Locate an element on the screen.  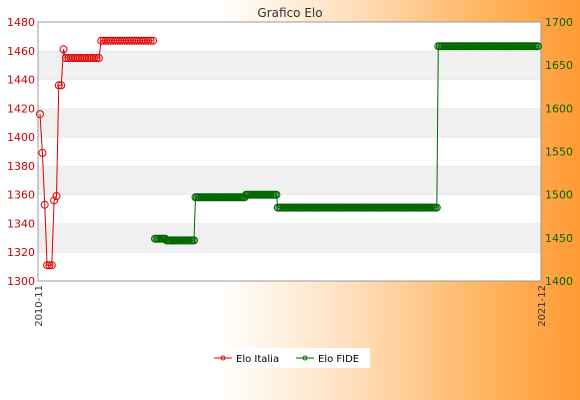
left-axis-ticks: 1300 1320 1340 1360 1380 1400 1420 1440 1460 1480 is located at coordinates (21, 152).